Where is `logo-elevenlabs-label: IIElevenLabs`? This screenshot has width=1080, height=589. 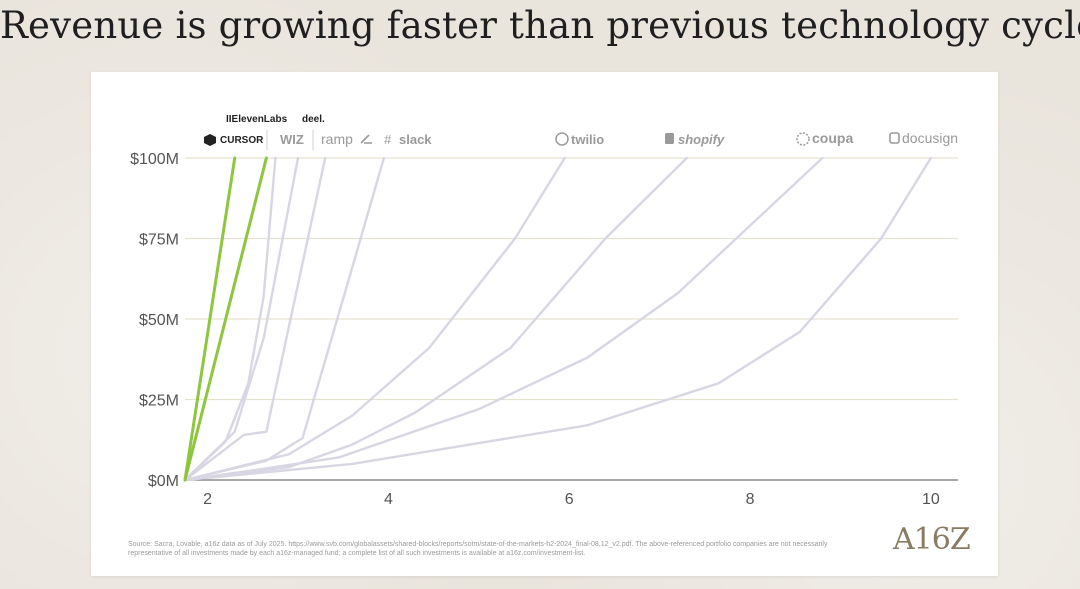
logo-elevenlabs-label: IIElevenLabs is located at coordinates (257, 119).